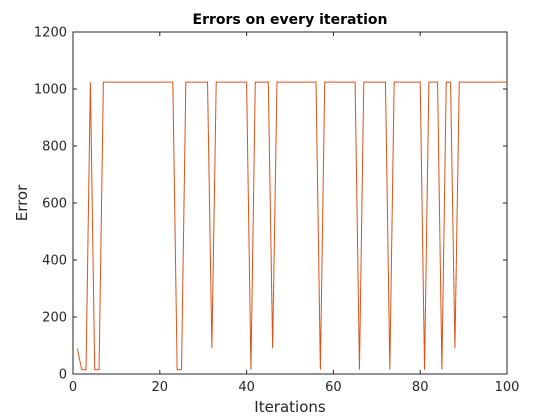 The width and height of the screenshot is (560, 420). I want to click on chart-title: Errors on every iteration, so click(290, 20).